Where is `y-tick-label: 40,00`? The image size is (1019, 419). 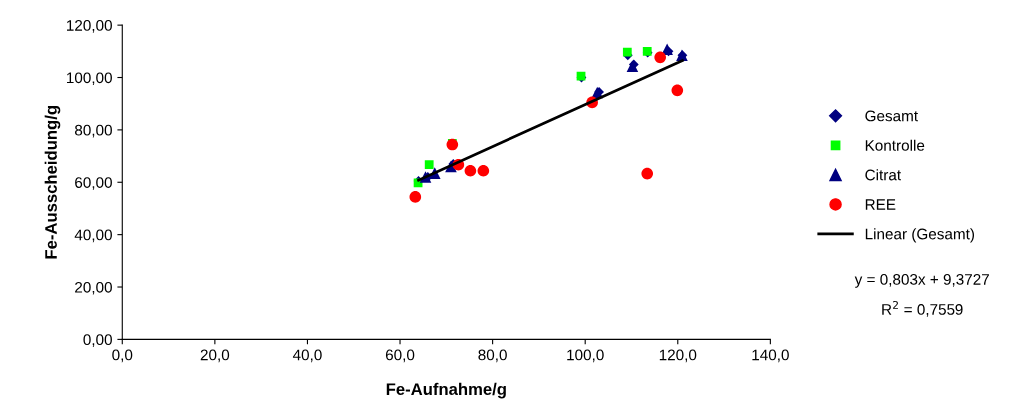 y-tick-label: 40,00 is located at coordinates (93, 236).